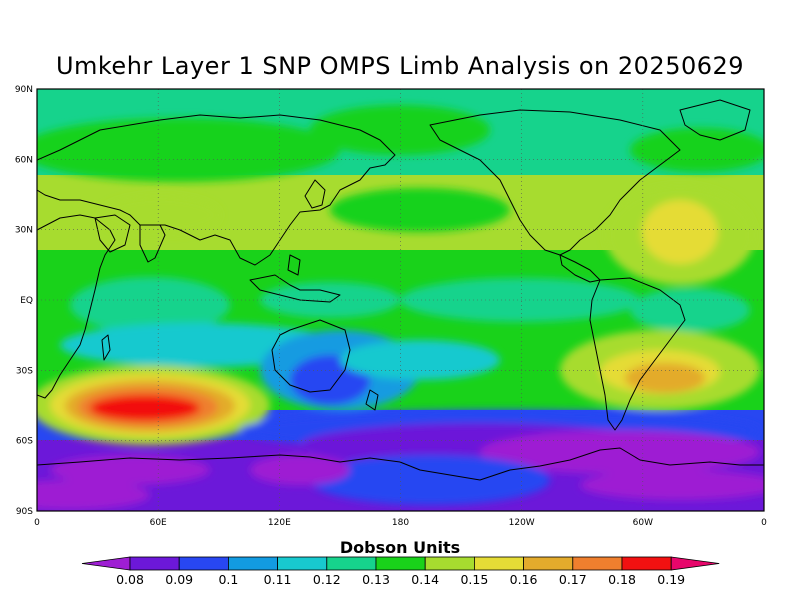 The width and height of the screenshot is (800, 600). I want to click on colorbar-level-label: 0.18, so click(622, 579).